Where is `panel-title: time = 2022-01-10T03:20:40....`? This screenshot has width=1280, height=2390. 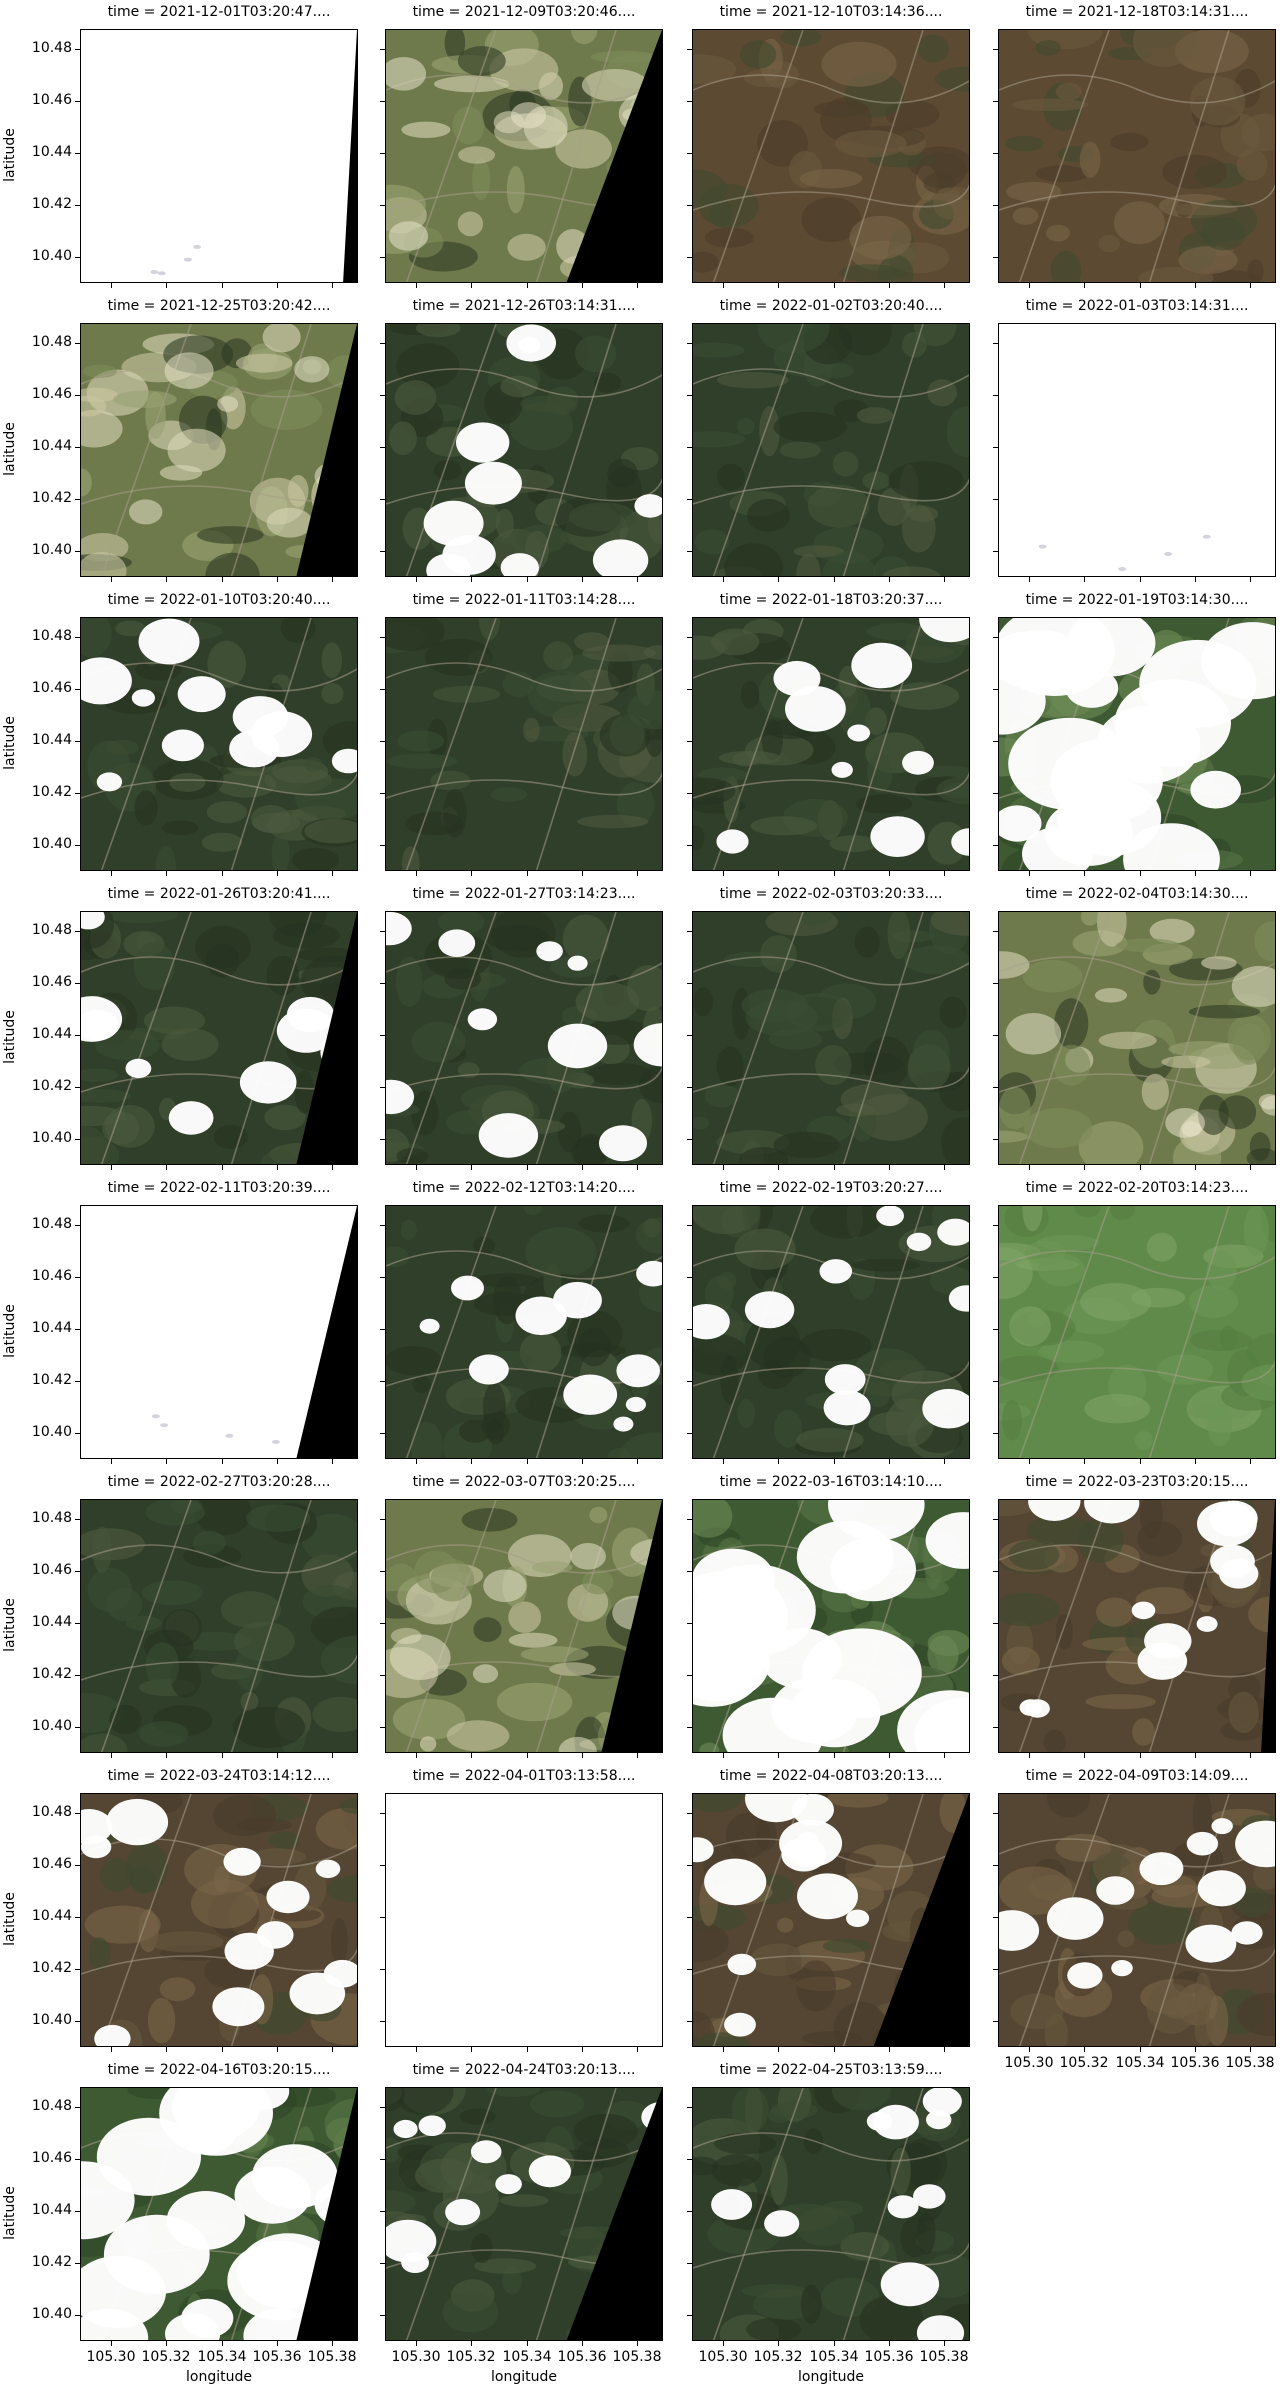 panel-title: time = 2022-01-10T03:20:40.... is located at coordinates (219, 600).